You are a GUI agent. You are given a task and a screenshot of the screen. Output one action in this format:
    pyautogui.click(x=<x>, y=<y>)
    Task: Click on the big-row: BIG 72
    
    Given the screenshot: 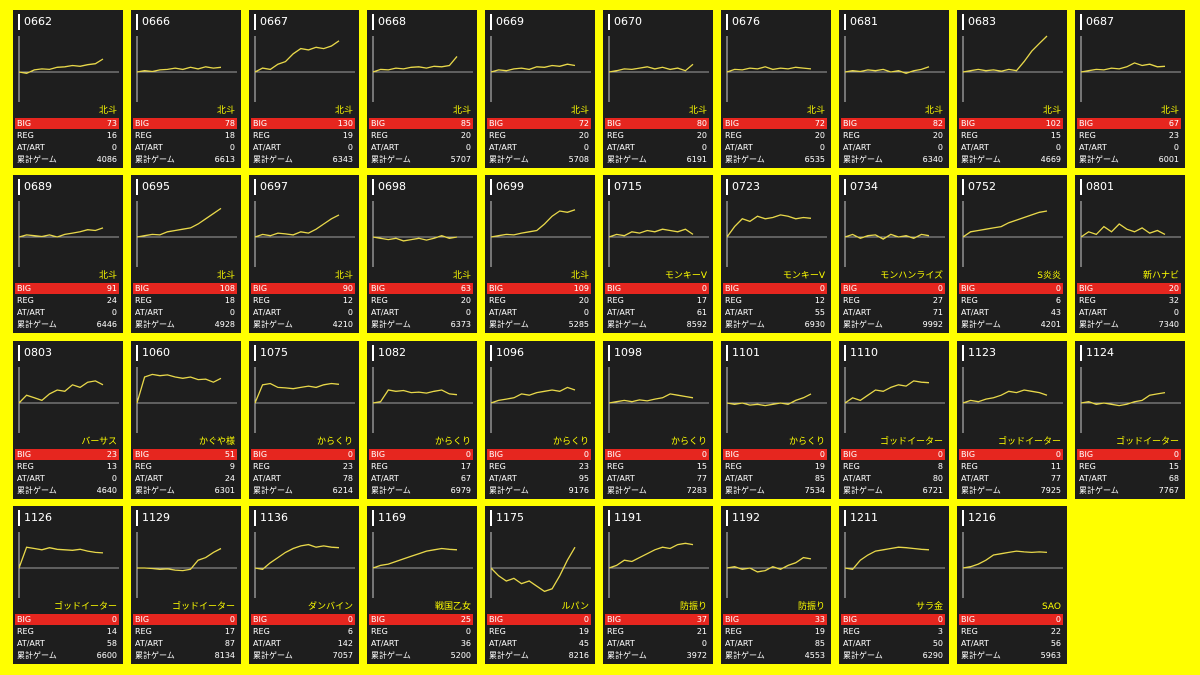 What is the action you would take?
    pyautogui.click(x=775, y=123)
    